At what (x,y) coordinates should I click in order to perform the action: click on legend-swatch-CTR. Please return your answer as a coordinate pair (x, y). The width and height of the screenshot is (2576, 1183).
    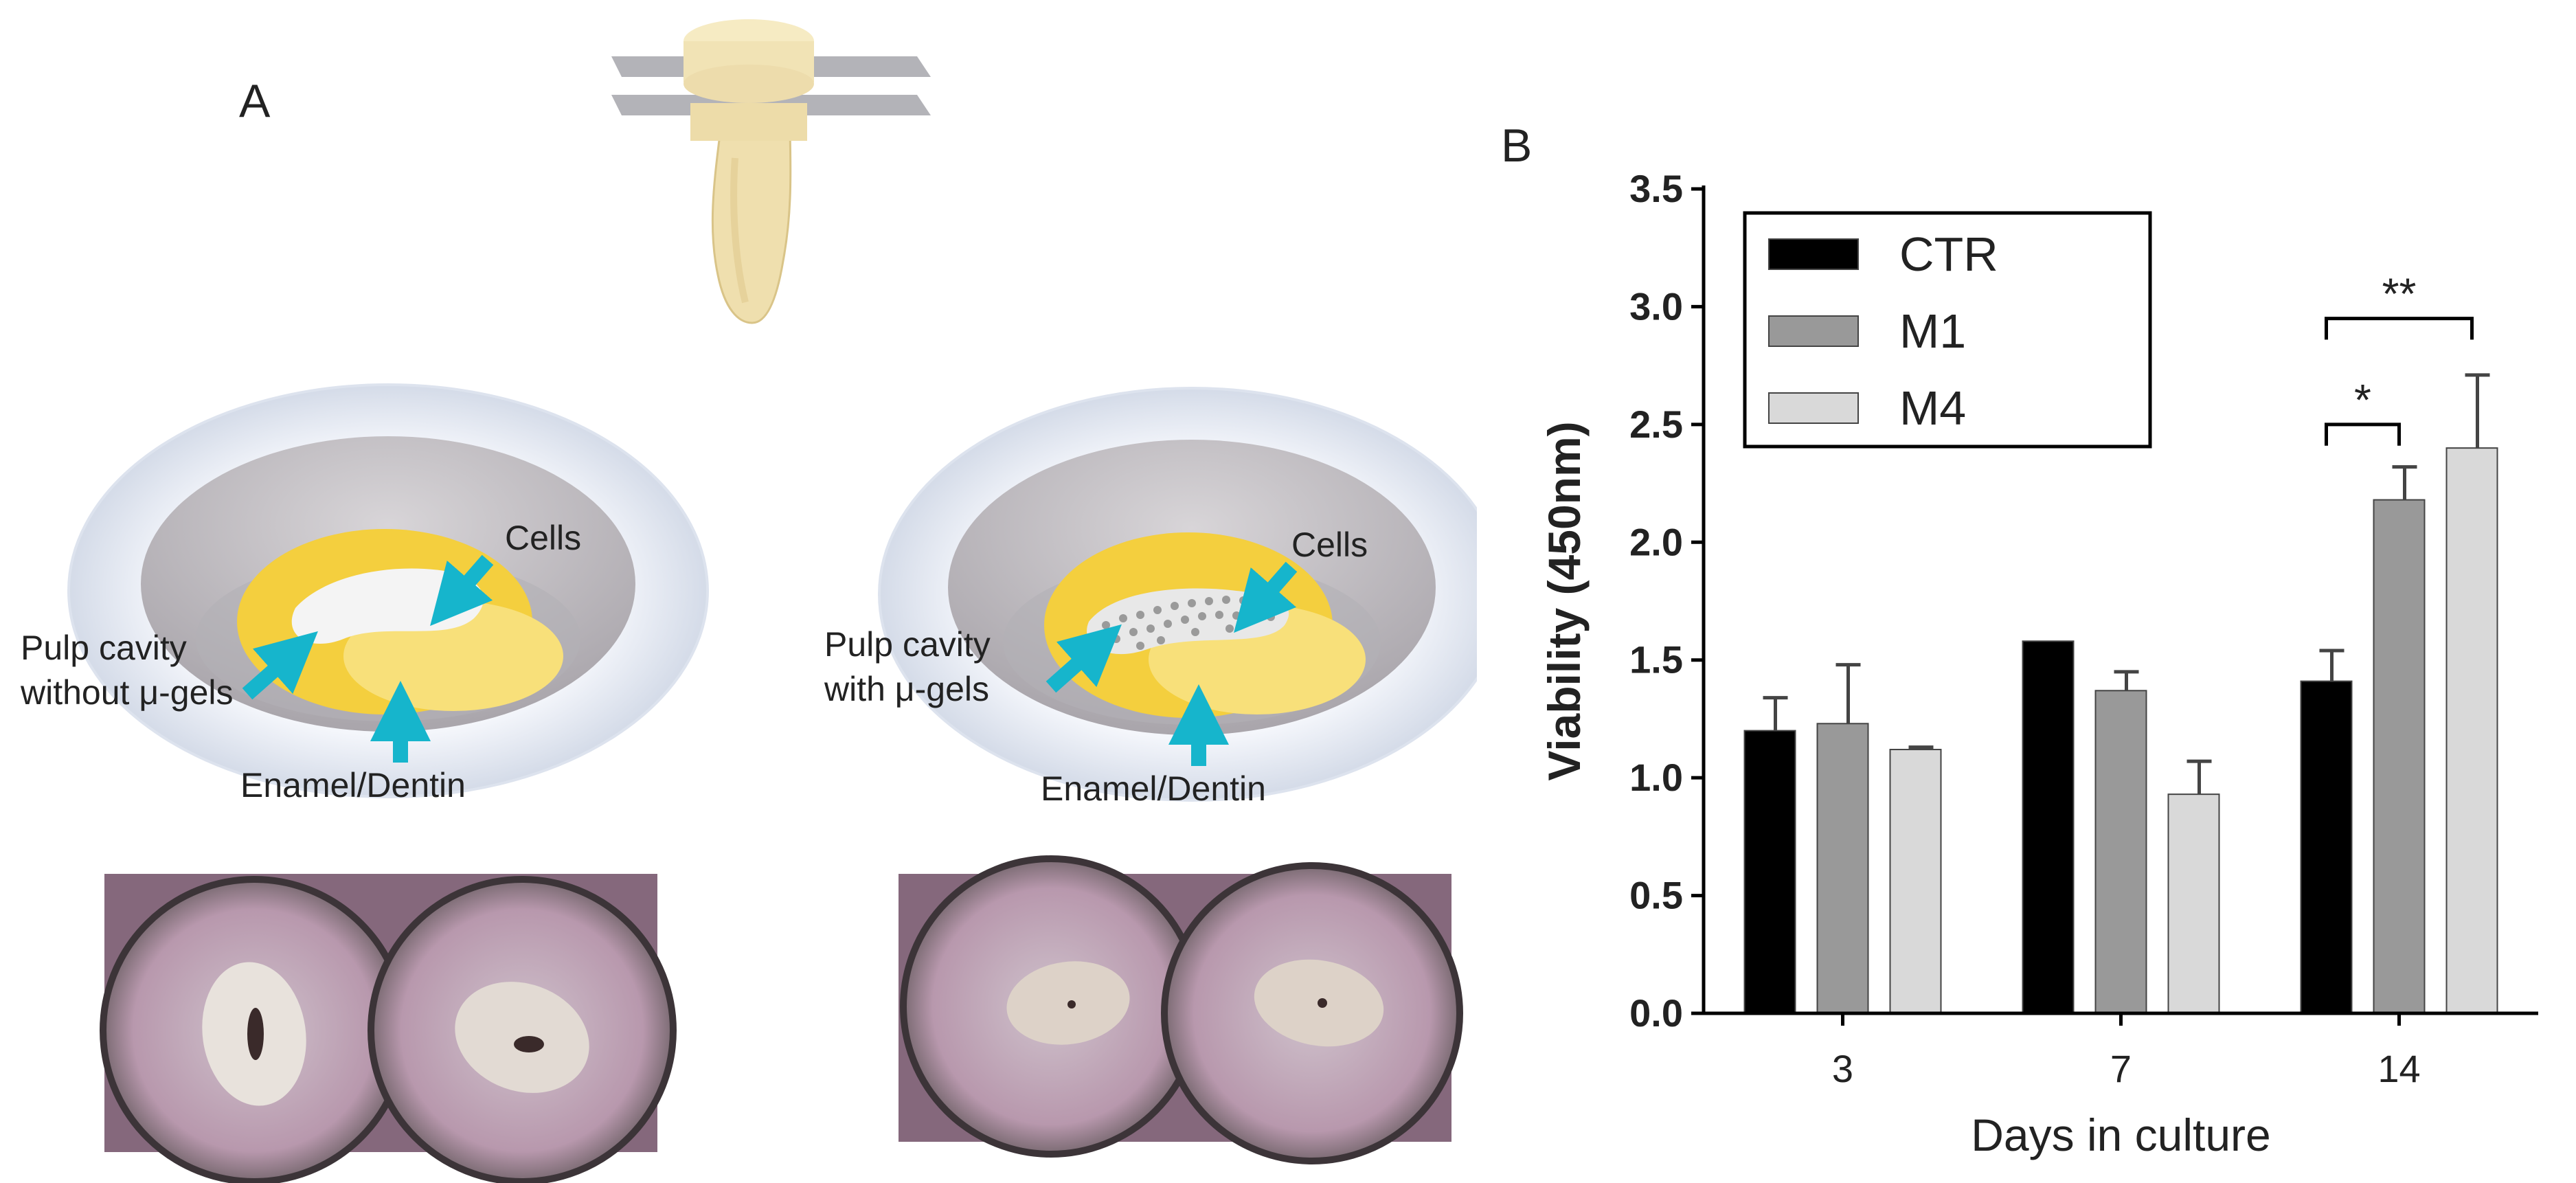
    Looking at the image, I should click on (1813, 254).